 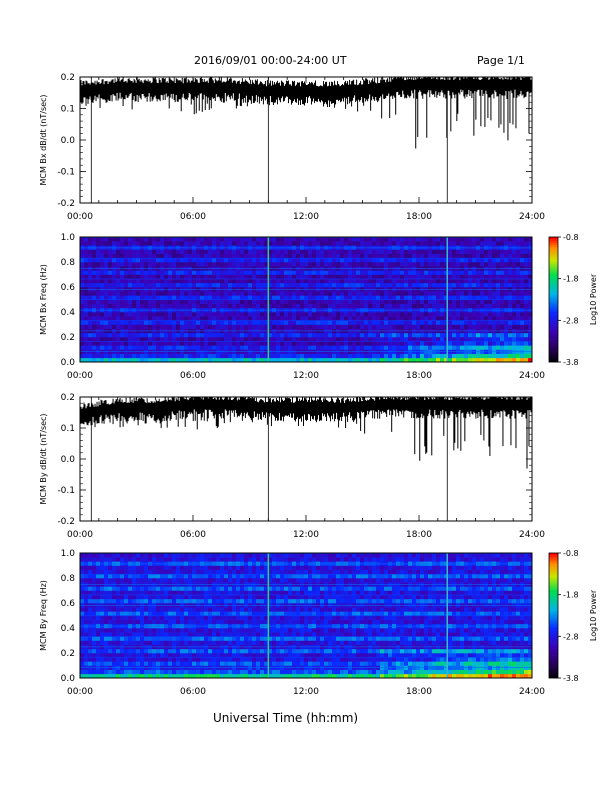 What do you see at coordinates (66, 491) in the screenshot?
I see `y-tick-label: -0.1` at bounding box center [66, 491].